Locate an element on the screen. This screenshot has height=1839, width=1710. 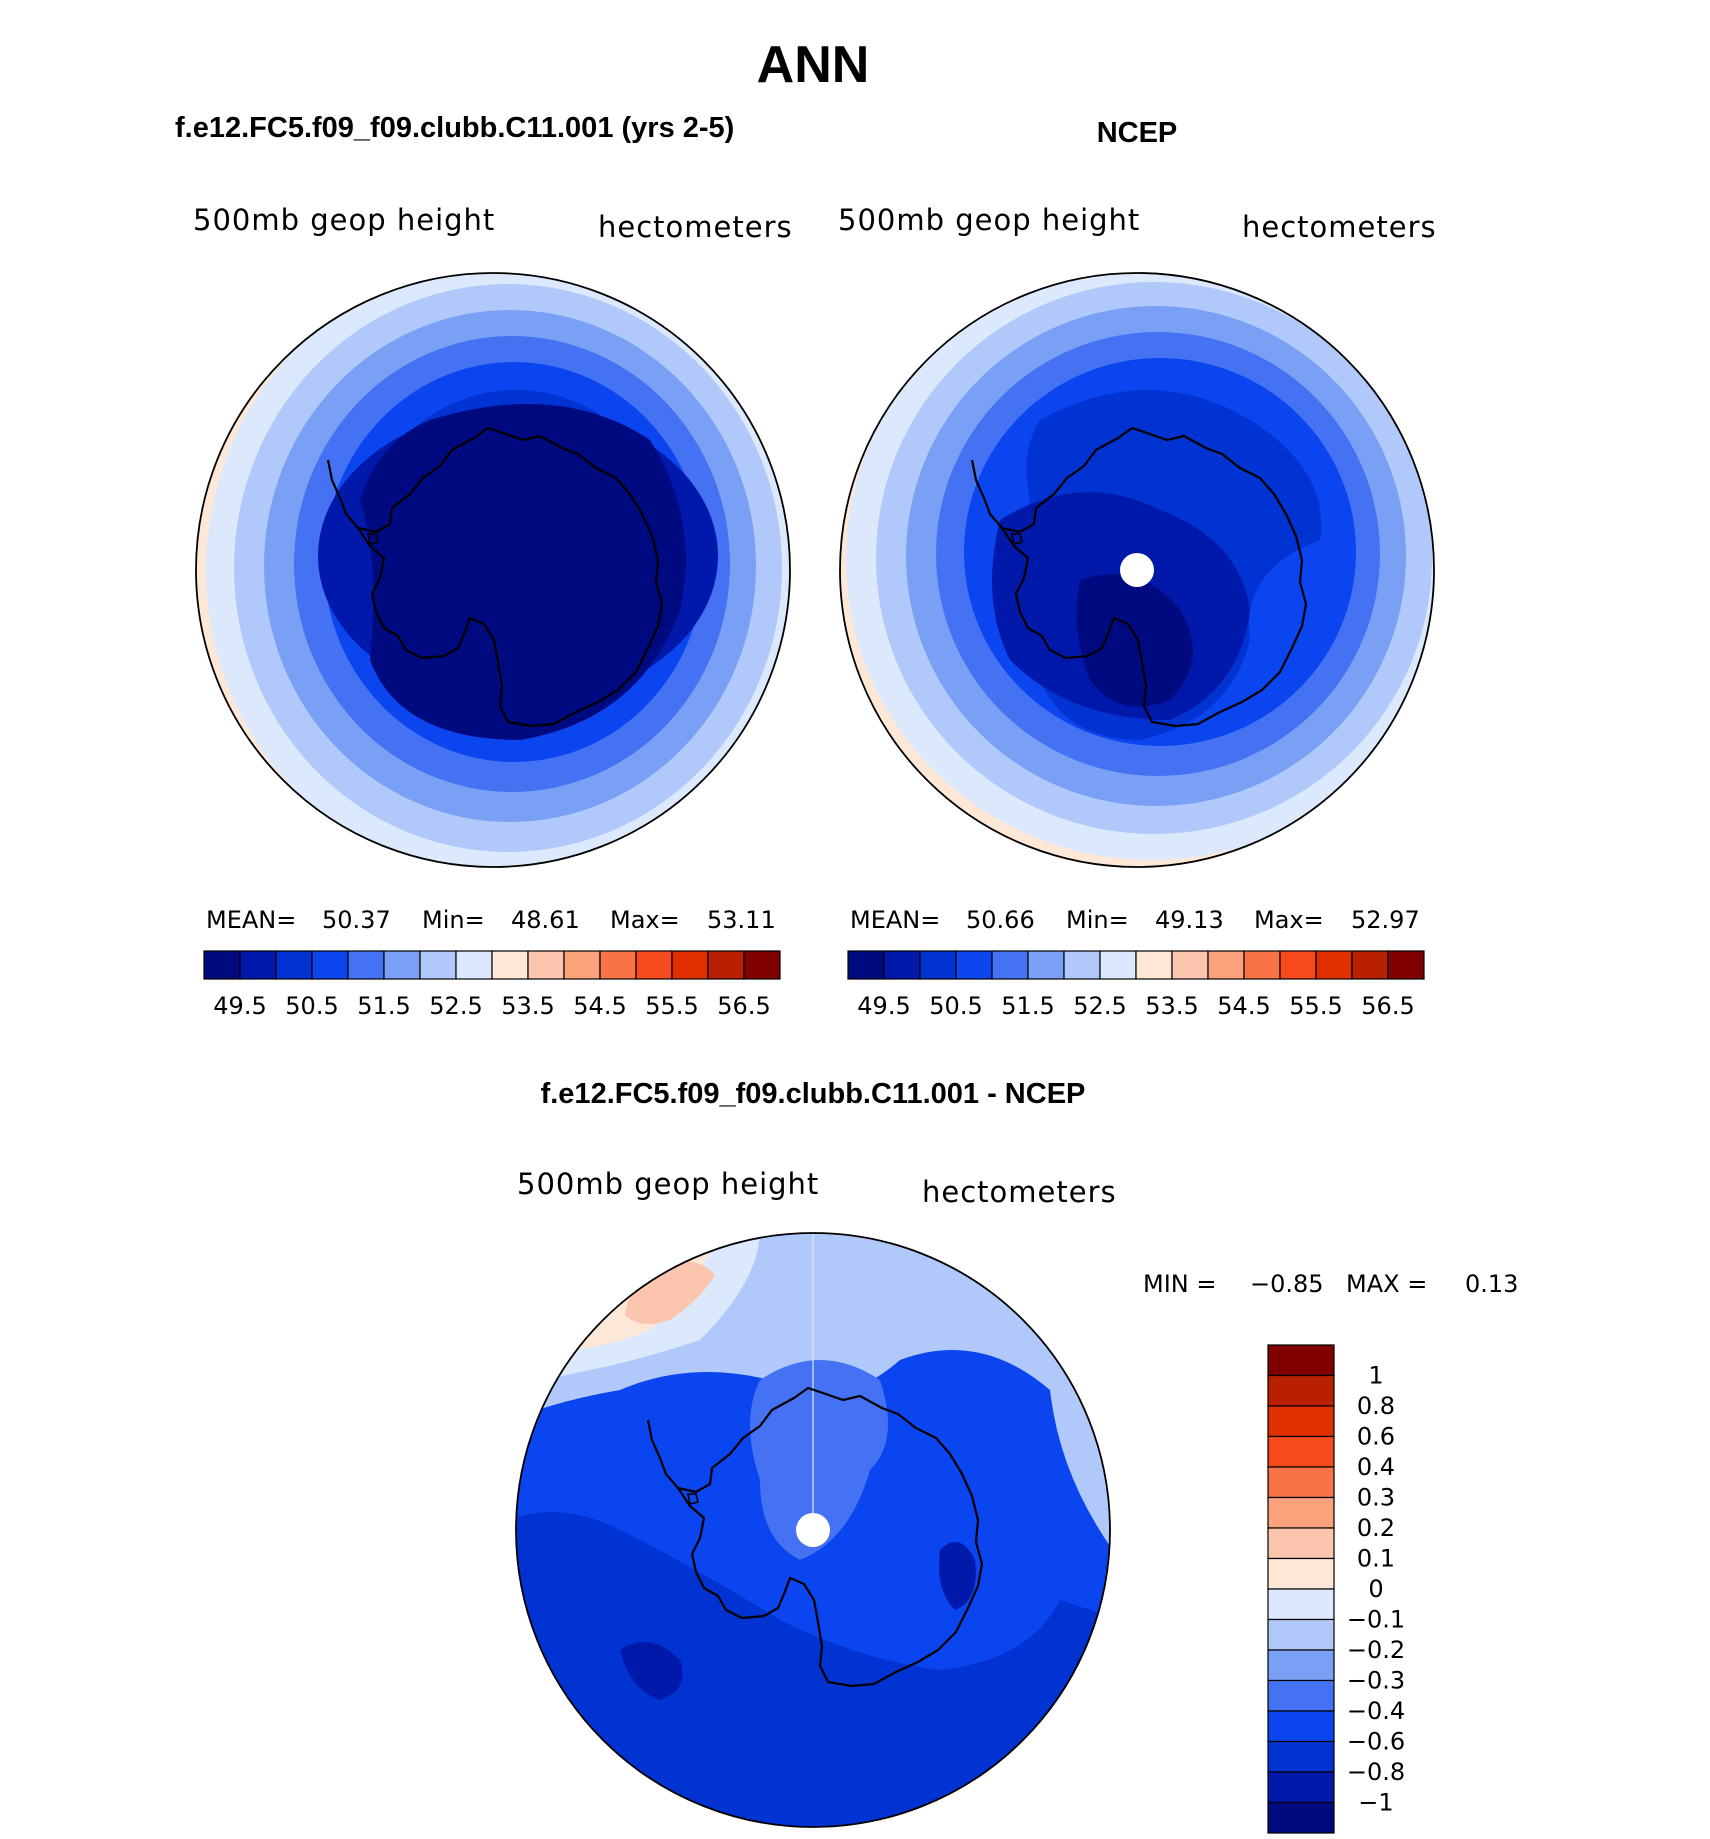
polar-map-model is located at coordinates (493, 570).